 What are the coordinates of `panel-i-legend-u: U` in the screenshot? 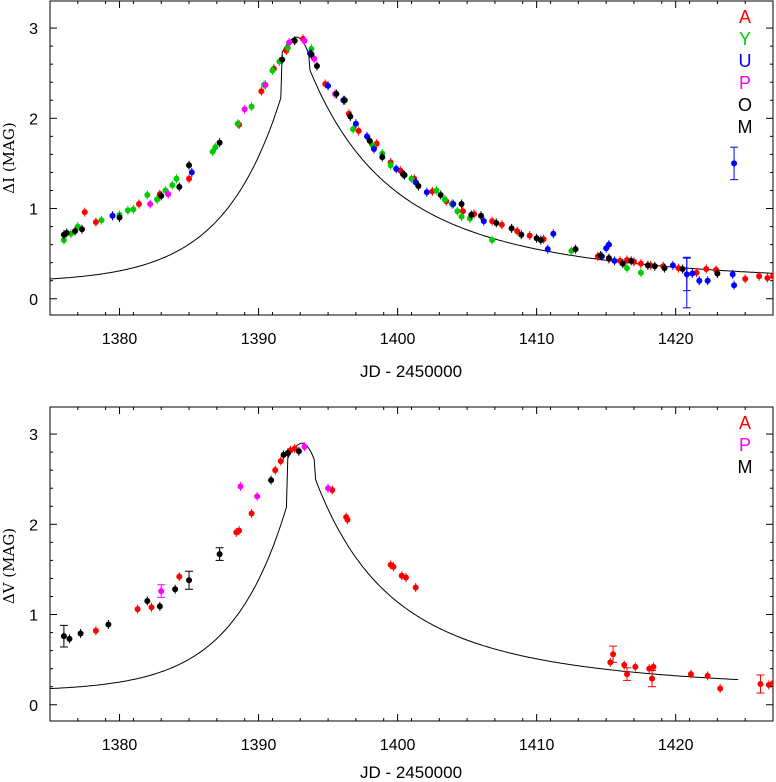 It's located at (745, 61).